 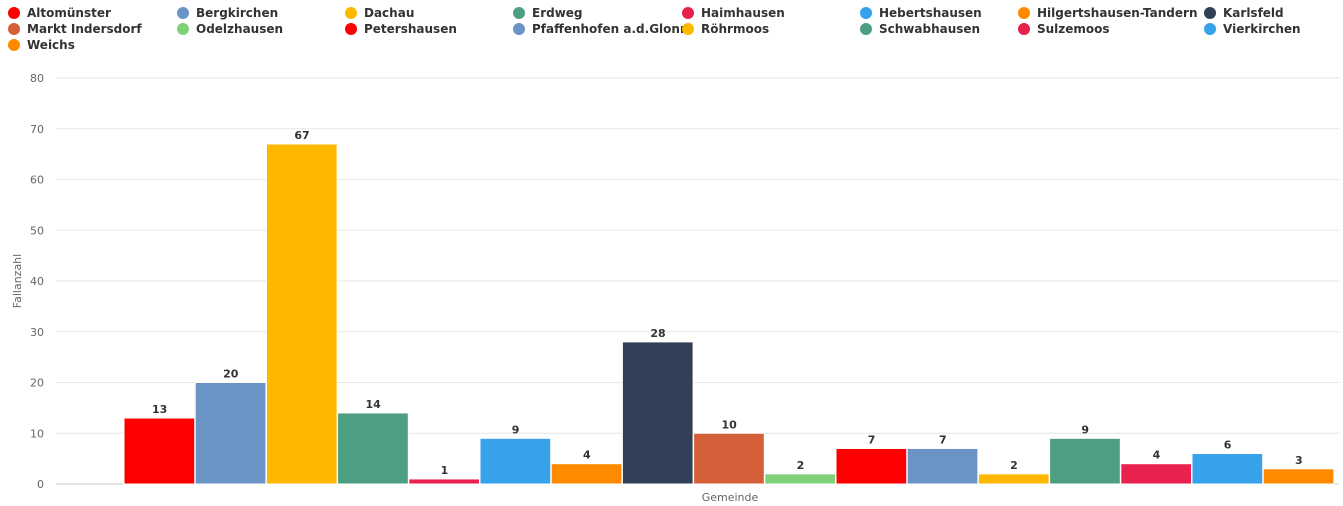 I want to click on legend-item: Röhrmoos, so click(x=725, y=29).